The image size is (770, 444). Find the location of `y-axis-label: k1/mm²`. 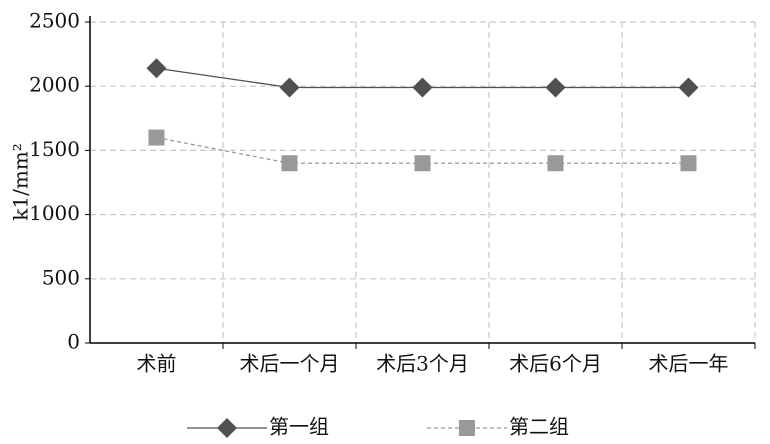

y-axis-label: k1/mm² is located at coordinates (21, 182).